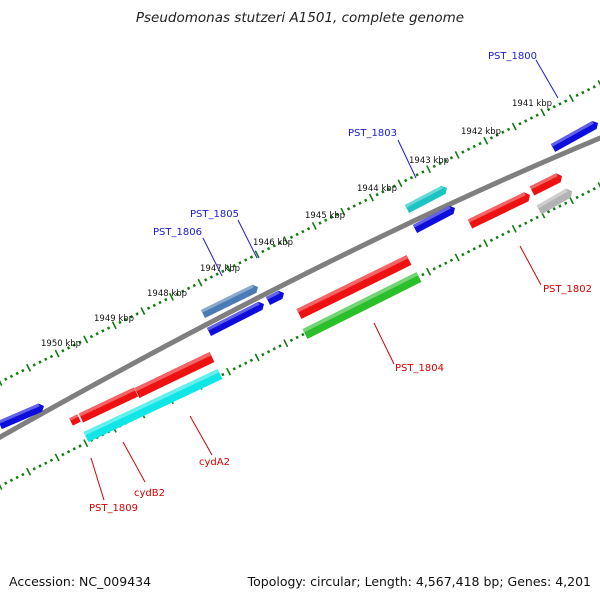 The image size is (600, 600). I want to click on gene-label-pst1802: PST_1802, so click(567, 289).